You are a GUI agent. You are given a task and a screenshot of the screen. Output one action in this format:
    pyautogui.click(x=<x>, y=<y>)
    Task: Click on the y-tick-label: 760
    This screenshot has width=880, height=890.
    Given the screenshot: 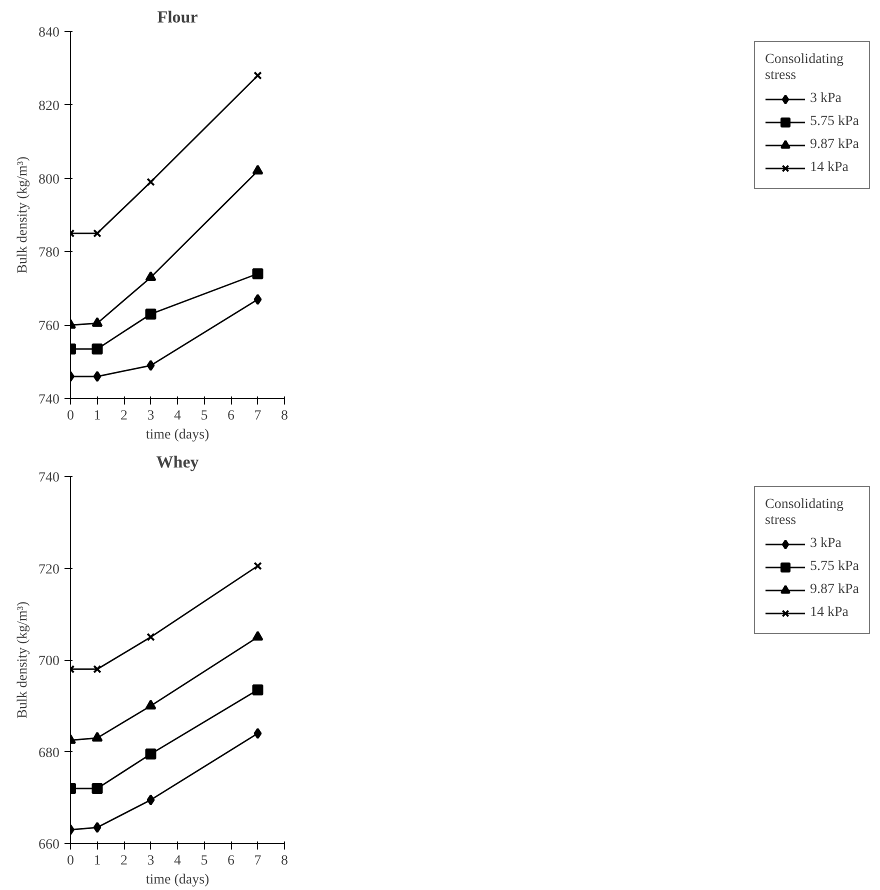 What is the action you would take?
    pyautogui.click(x=49, y=326)
    